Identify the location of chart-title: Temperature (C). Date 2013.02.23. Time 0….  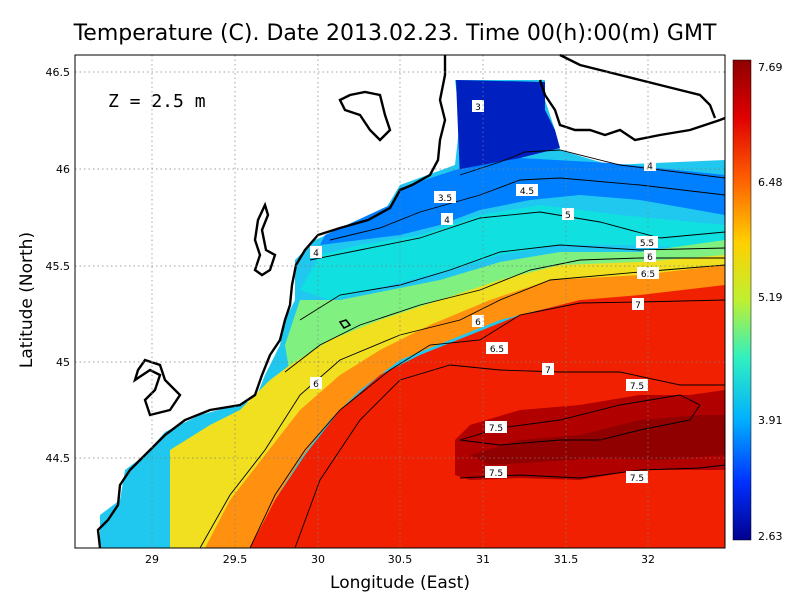
(395, 33).